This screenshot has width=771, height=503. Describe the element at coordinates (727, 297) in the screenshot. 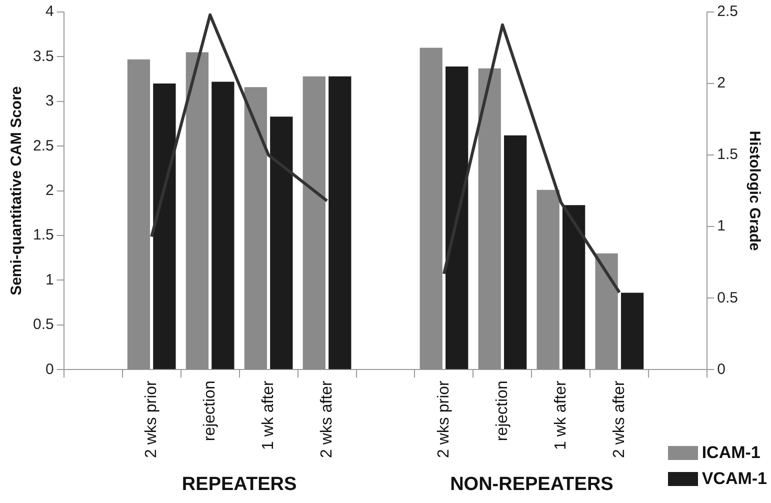

I see `y2-tick-label: 0.5` at that location.